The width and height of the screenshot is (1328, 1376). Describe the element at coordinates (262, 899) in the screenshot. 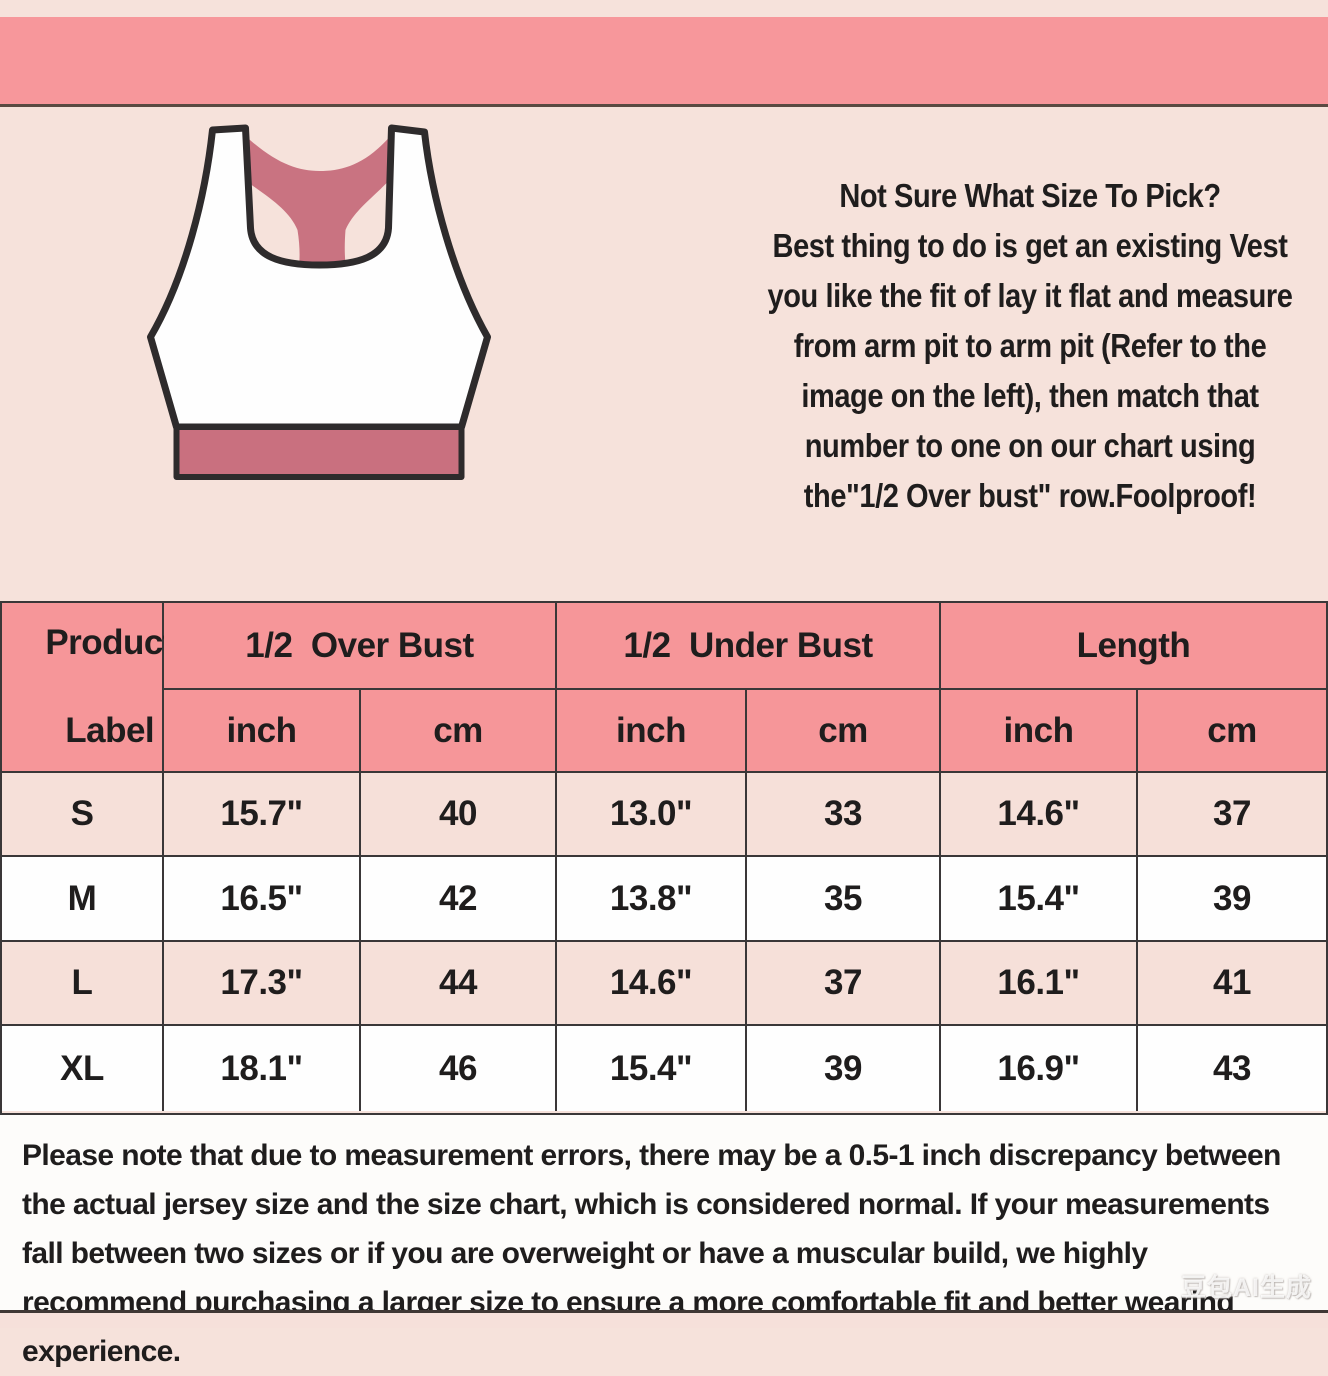

I see `table-cell: 16.5"` at that location.